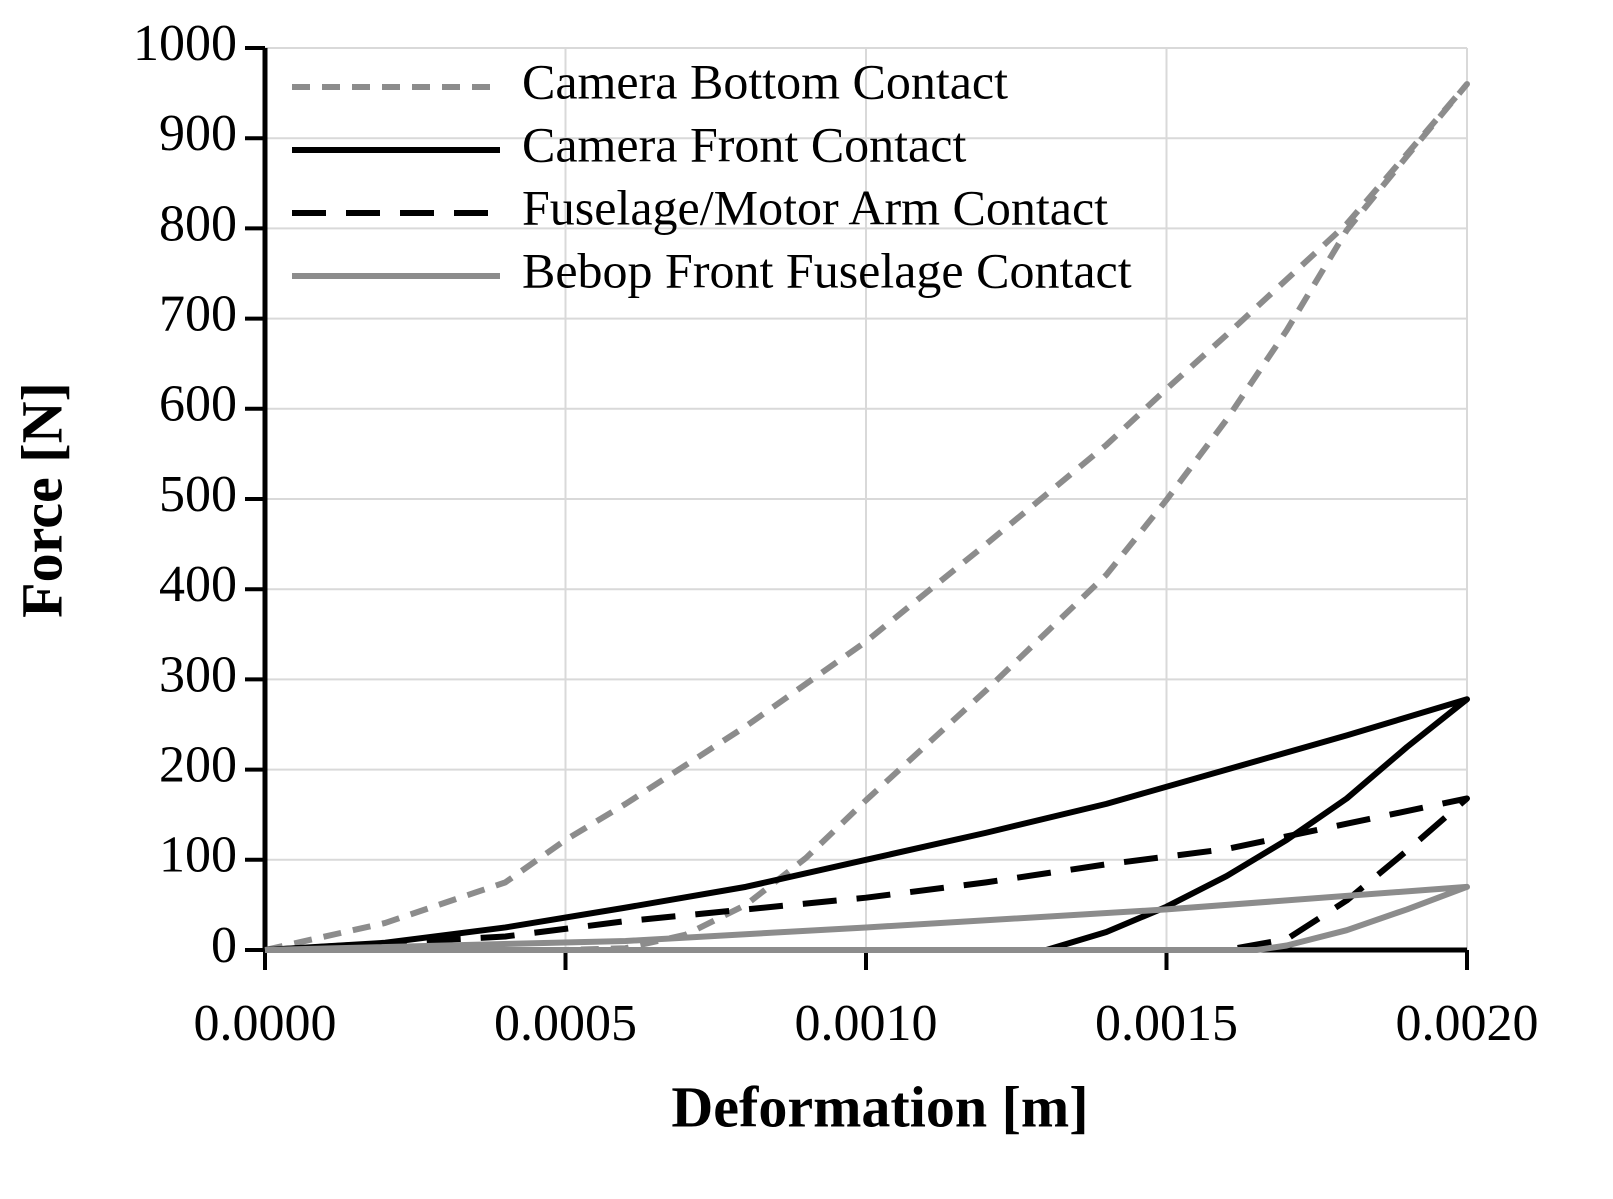 Image resolution: width=1613 pixels, height=1199 pixels. I want to click on y-tick-label: 800, so click(198, 223).